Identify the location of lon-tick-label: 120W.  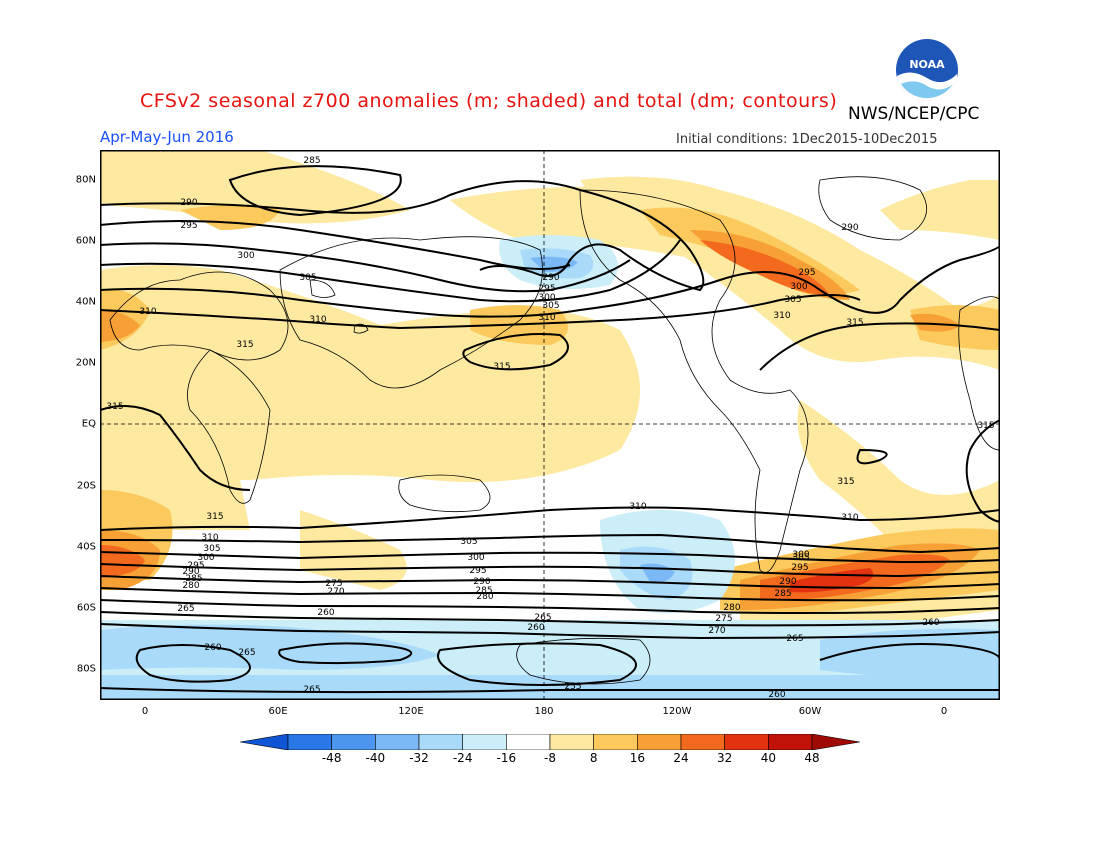
(677, 711).